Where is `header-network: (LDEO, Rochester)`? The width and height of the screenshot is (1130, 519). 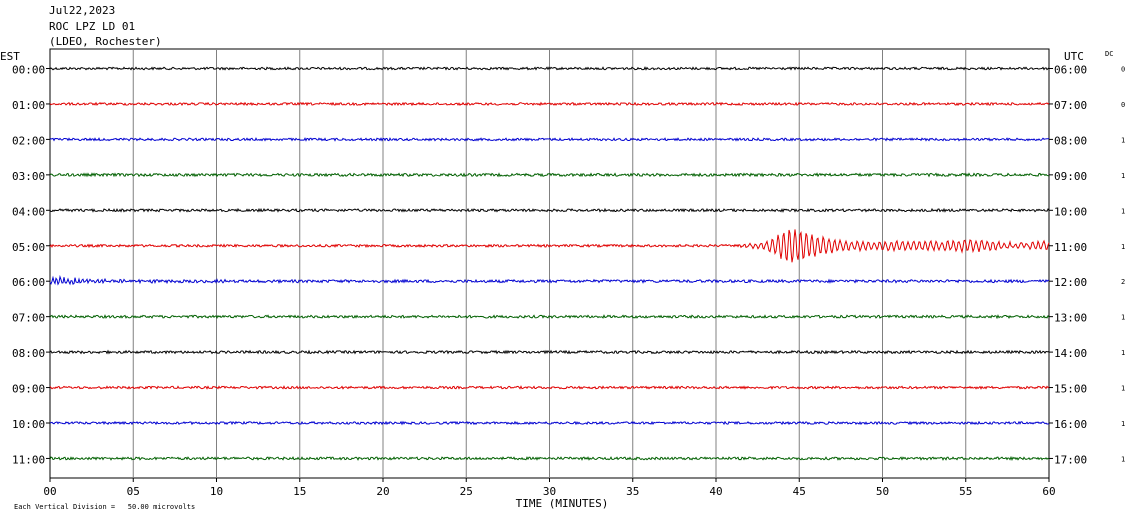
header-network: (LDEO, Rochester) is located at coordinates (105, 41).